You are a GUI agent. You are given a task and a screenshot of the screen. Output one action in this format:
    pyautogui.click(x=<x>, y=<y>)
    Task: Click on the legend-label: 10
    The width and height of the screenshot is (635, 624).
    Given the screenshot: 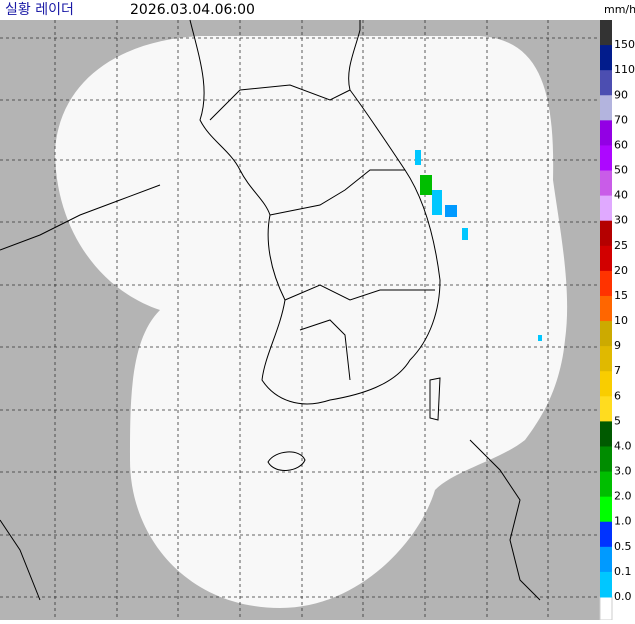 What is the action you would take?
    pyautogui.click(x=621, y=320)
    